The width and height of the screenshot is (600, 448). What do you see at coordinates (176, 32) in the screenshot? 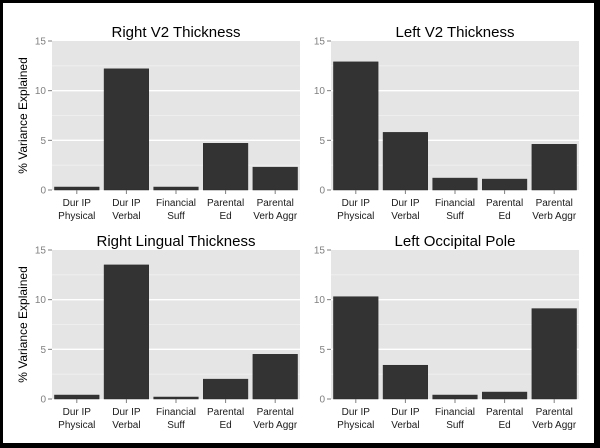
I see `chart-title: Right V2 Thickness` at bounding box center [176, 32].